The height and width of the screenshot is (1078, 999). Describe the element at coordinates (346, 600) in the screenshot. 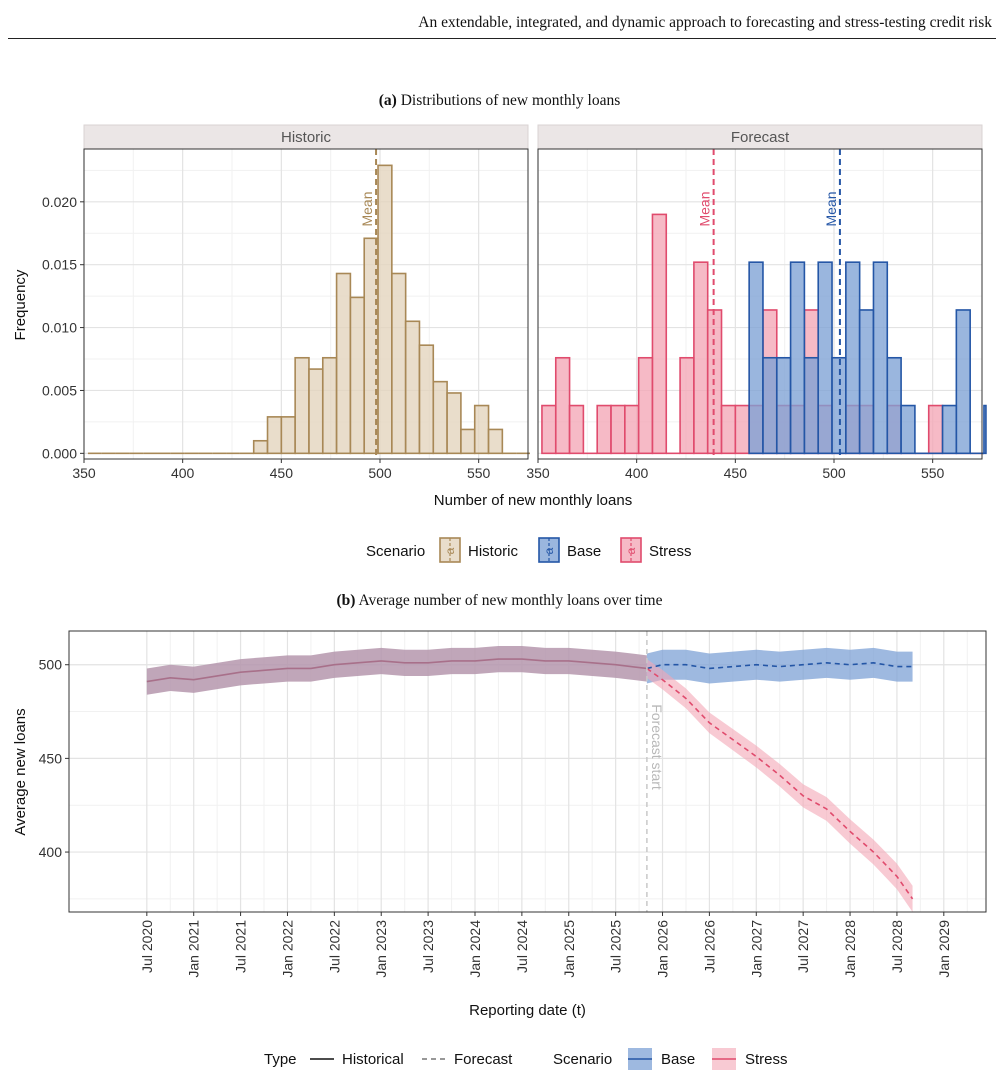

I see `caption-b-label: (b)` at that location.